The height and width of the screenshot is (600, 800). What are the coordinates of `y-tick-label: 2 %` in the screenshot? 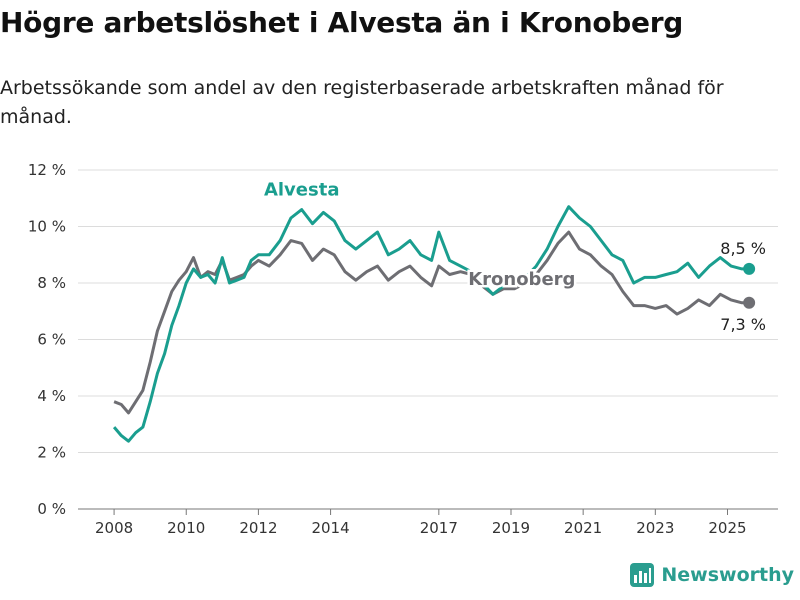 It's located at (51, 453).